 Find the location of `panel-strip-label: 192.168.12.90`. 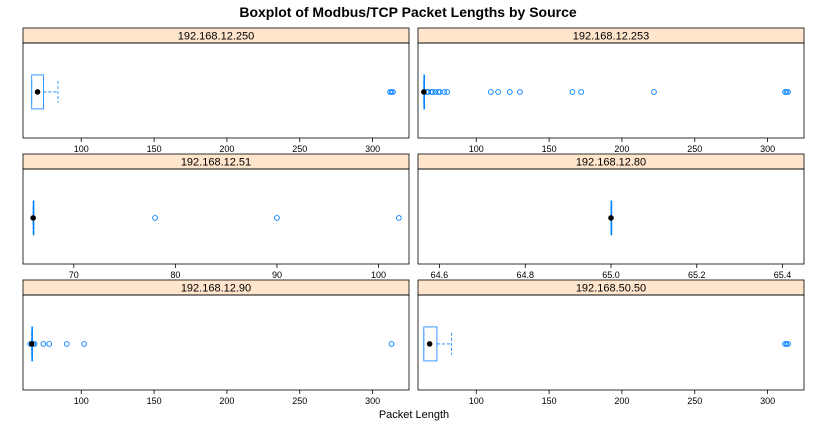

panel-strip-label: 192.168.12.90 is located at coordinates (216, 289).